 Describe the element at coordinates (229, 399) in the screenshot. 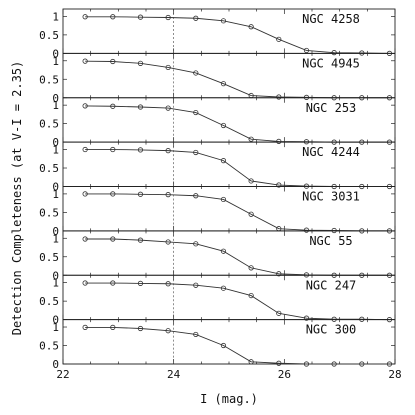

I see `x-axis-label: I (mag.)` at that location.